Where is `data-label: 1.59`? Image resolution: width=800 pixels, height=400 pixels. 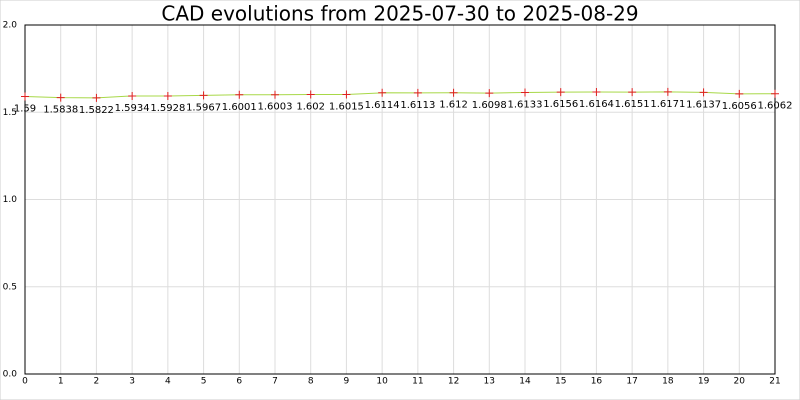 data-label: 1.59 is located at coordinates (25, 109).